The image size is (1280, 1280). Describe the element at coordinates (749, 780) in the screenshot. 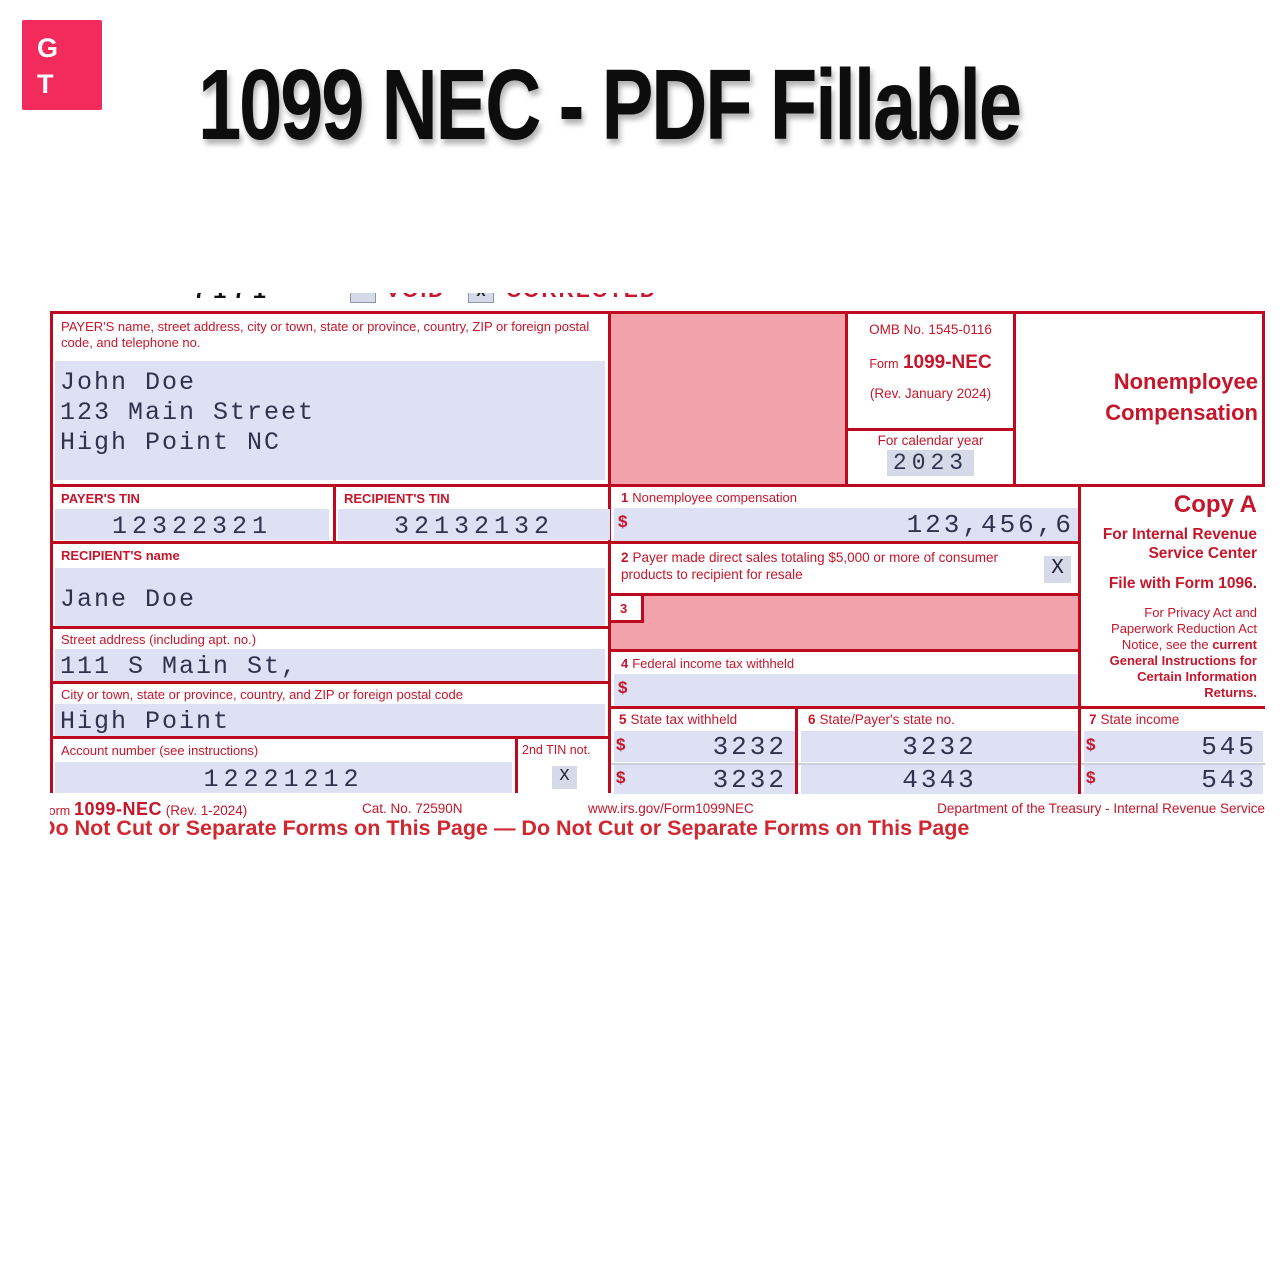

I see `box5-row2-value: 3232` at that location.